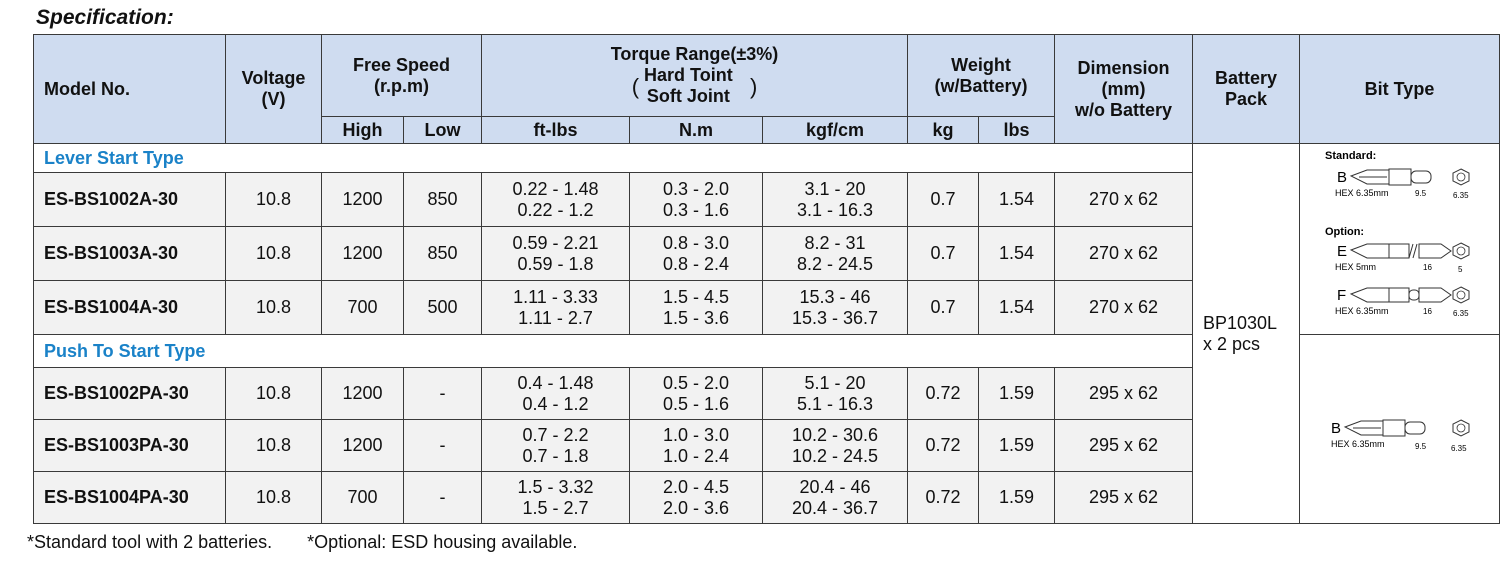 Image resolution: width=1512 pixels, height=562 pixels. Describe the element at coordinates (696, 393) in the screenshot. I see `nm-cell: 0.5 - 2.0 0.5 - 1.6` at that location.